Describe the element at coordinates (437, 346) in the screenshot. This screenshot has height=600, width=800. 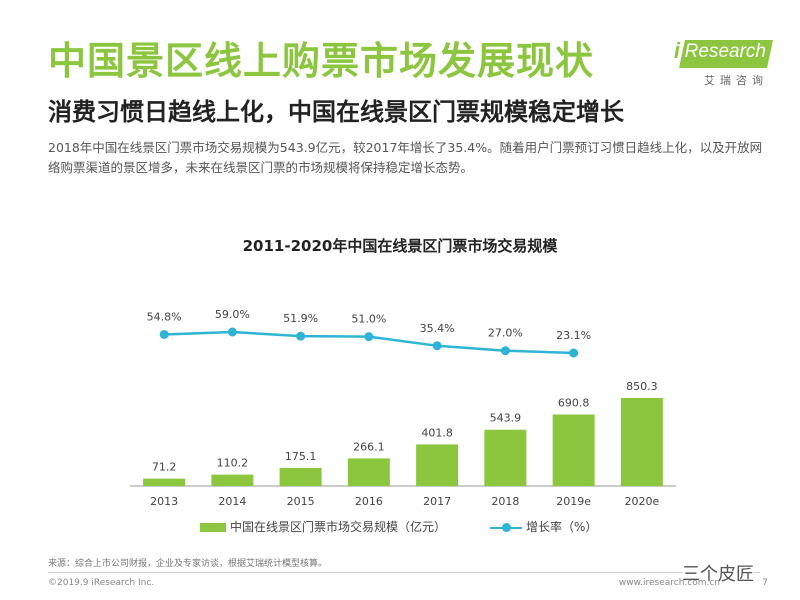
I see `growth-point-2017` at that location.